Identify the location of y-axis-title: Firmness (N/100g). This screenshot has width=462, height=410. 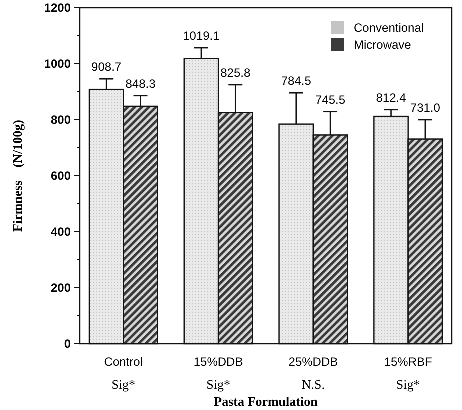
(17, 176).